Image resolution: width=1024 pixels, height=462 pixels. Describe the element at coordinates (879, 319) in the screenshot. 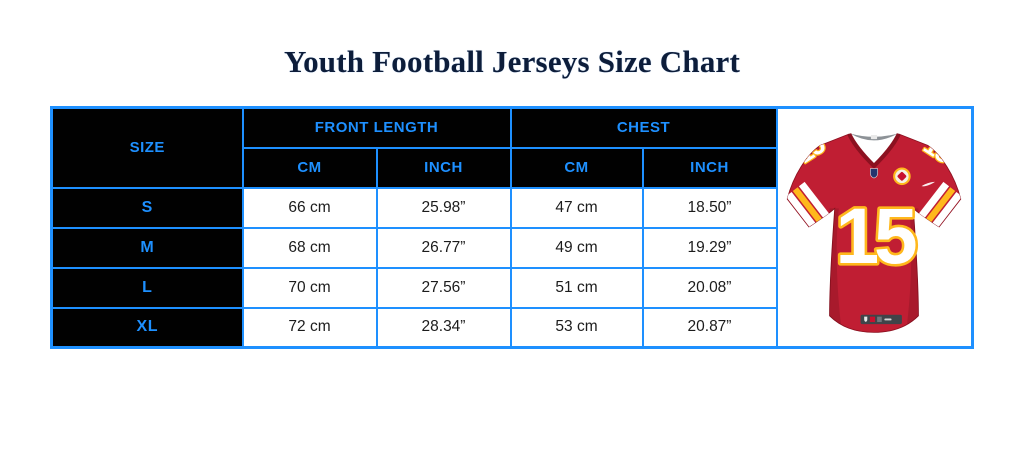

I see `jock-tag-gray-box` at that location.